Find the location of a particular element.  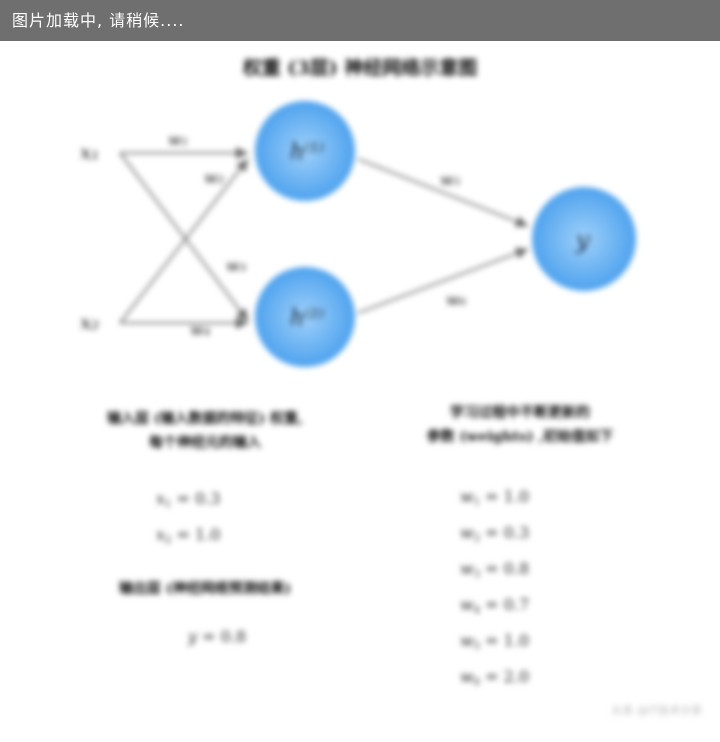

weights-caption-line-2: 参数 (weights) ,初始值如下 is located at coordinates (520, 437).